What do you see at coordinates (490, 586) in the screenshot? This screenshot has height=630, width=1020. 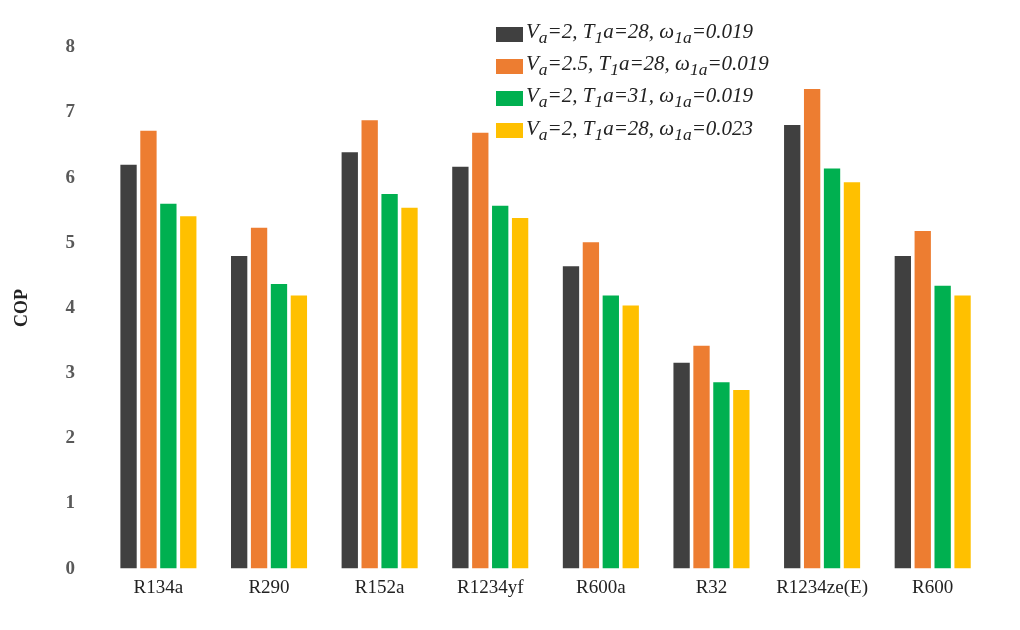 I see `x-tick-label: R1234yf` at bounding box center [490, 586].